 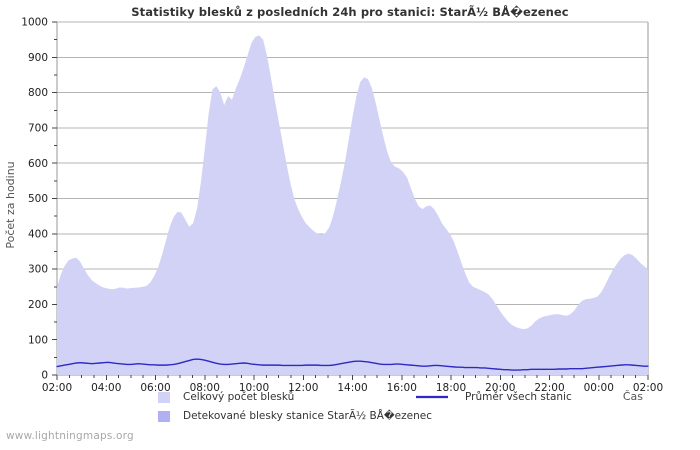 I want to click on svg-text: 600, so click(x=38, y=164).